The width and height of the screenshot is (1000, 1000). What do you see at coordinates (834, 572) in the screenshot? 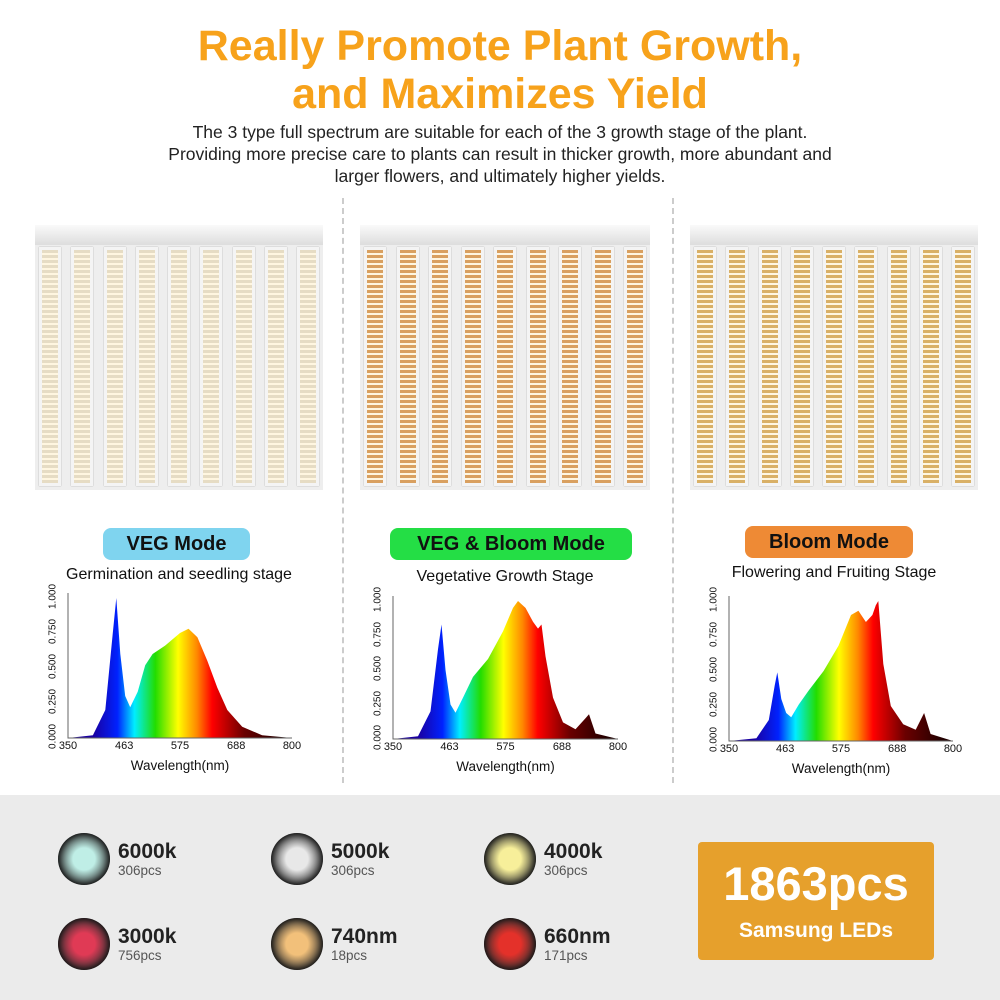
I see `stage-label: Flowering and Fruiting Stage` at bounding box center [834, 572].